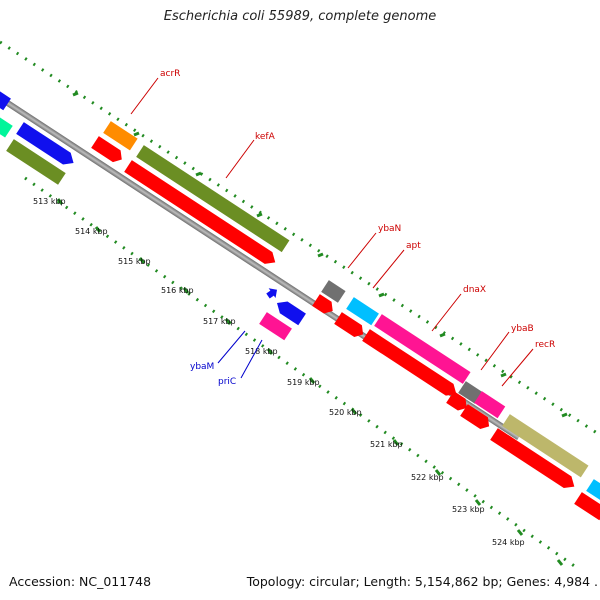  What do you see at coordinates (388, 269) in the screenshot?
I see `leader-apt` at bounding box center [388, 269].